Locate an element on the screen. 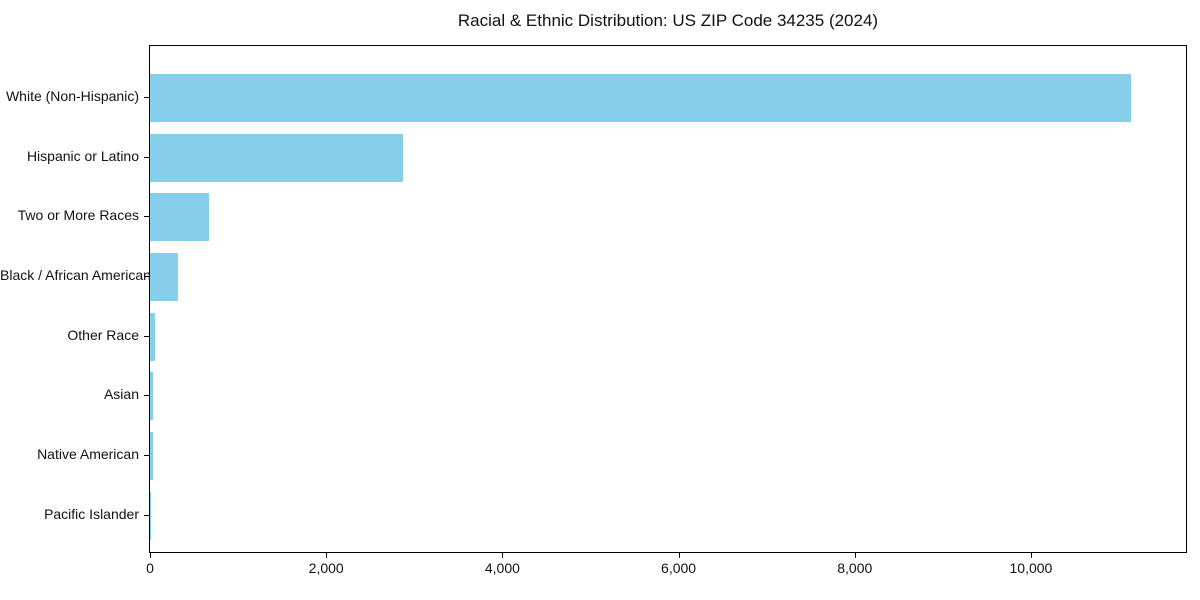 This screenshot has height=600, width=1200. y-tick-label: Asian is located at coordinates (121, 394).